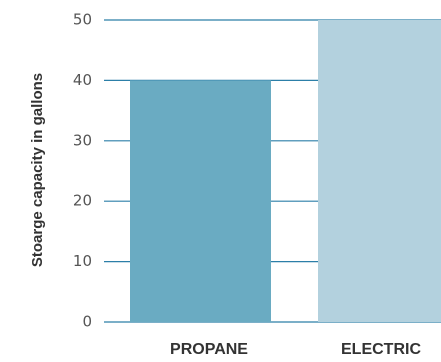 This screenshot has height=362, width=441. What do you see at coordinates (37, 170) in the screenshot?
I see `y-axis-label: Stoarge capacity in gallons` at bounding box center [37, 170].